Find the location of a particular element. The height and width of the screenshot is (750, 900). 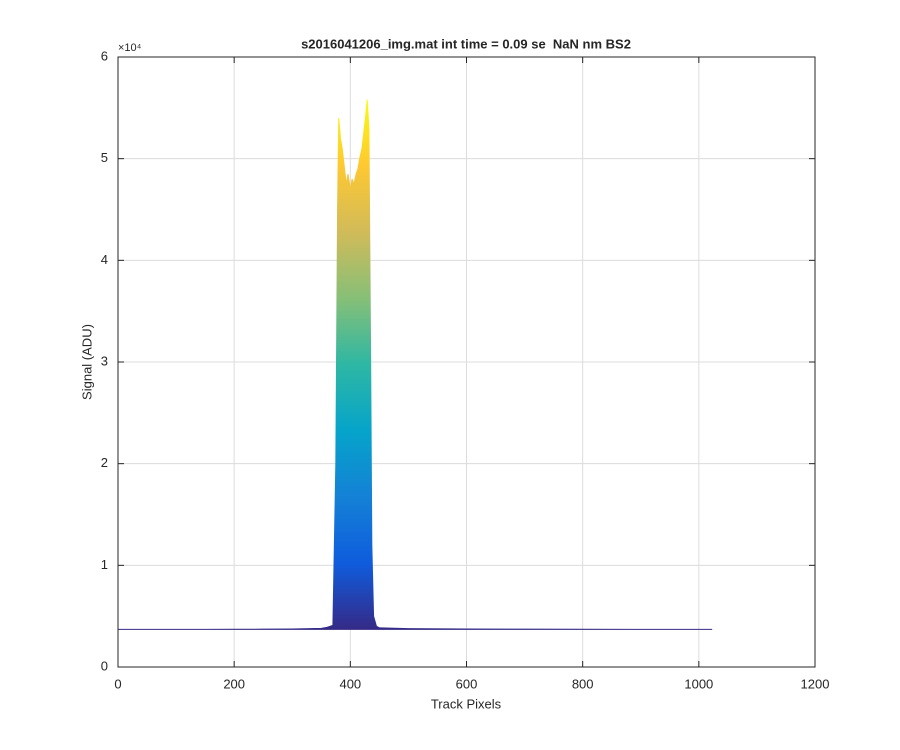

x-tick-label: 1200 is located at coordinates (815, 683).